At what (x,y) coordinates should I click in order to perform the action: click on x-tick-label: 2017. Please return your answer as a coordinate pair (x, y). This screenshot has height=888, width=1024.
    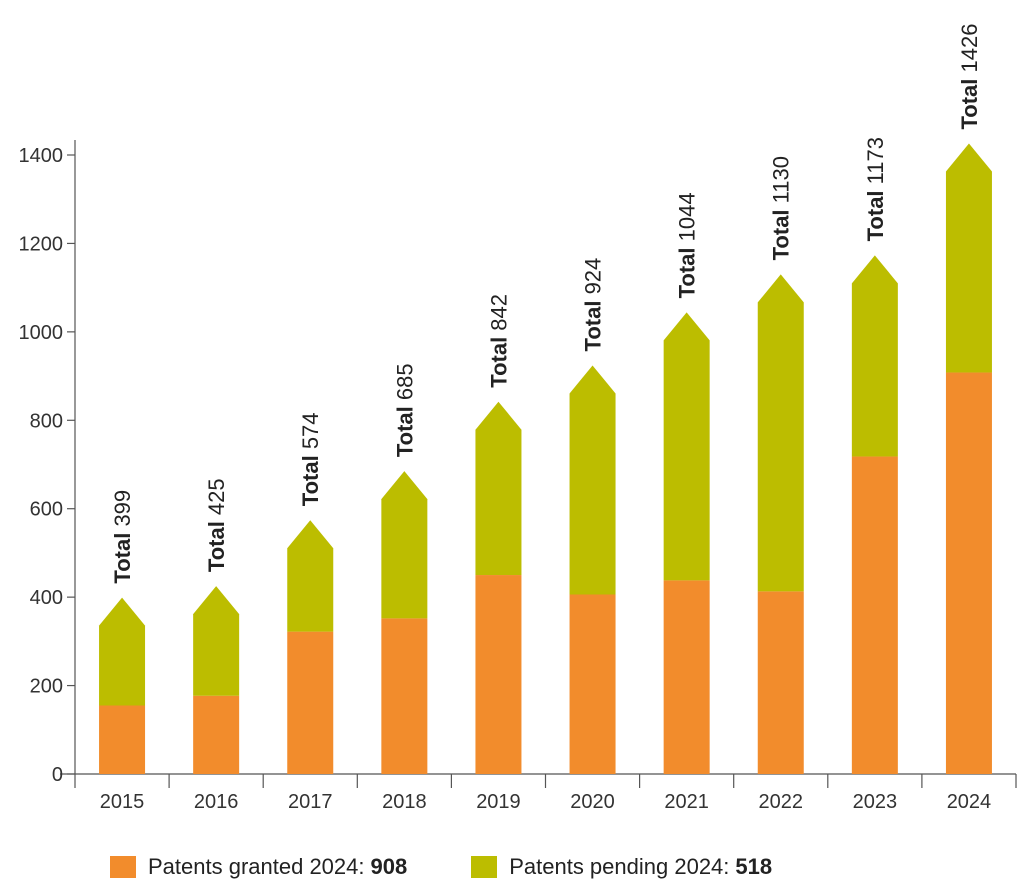
    Looking at the image, I should click on (310, 802).